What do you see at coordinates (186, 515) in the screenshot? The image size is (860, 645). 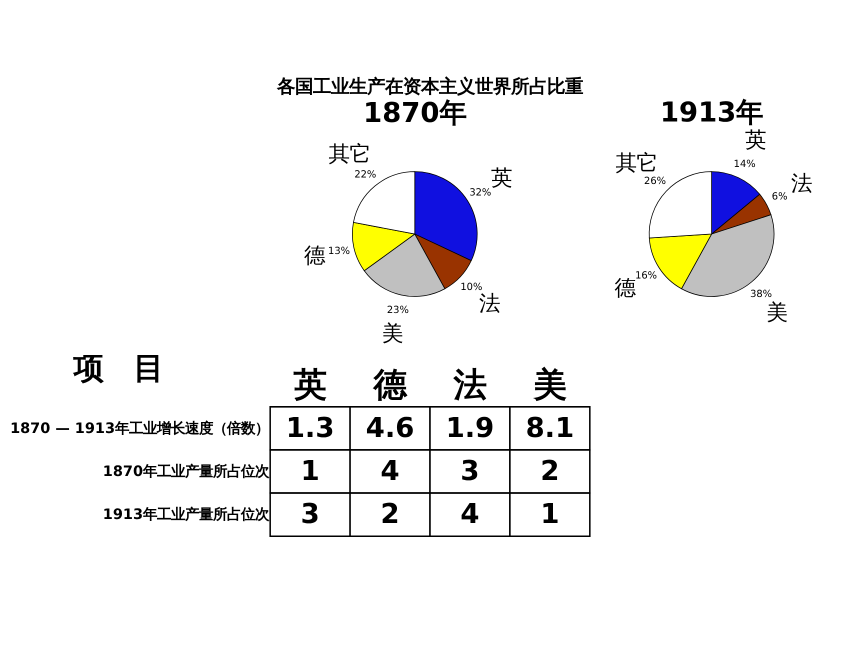 I see `category-label: 1913年工业产量所占位次` at bounding box center [186, 515].